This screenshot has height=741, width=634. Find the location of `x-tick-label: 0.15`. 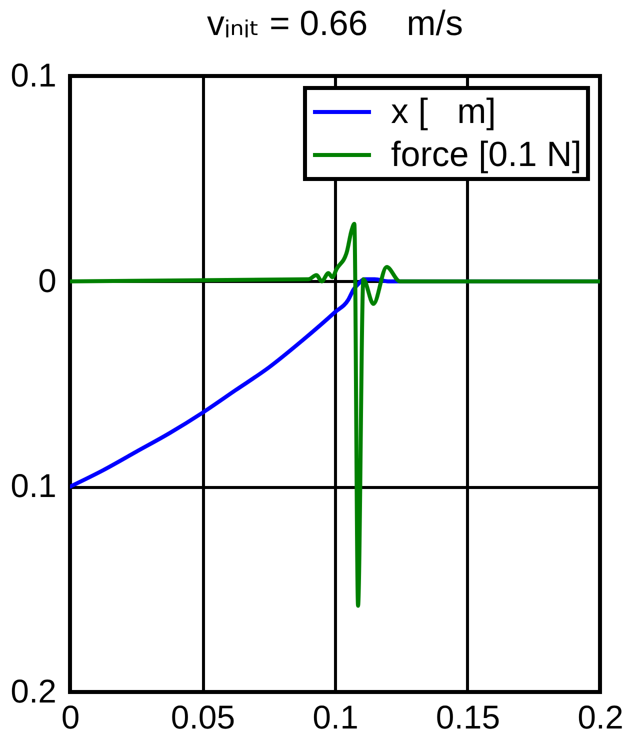

x-tick-label: 0.15 is located at coordinates (468, 717).